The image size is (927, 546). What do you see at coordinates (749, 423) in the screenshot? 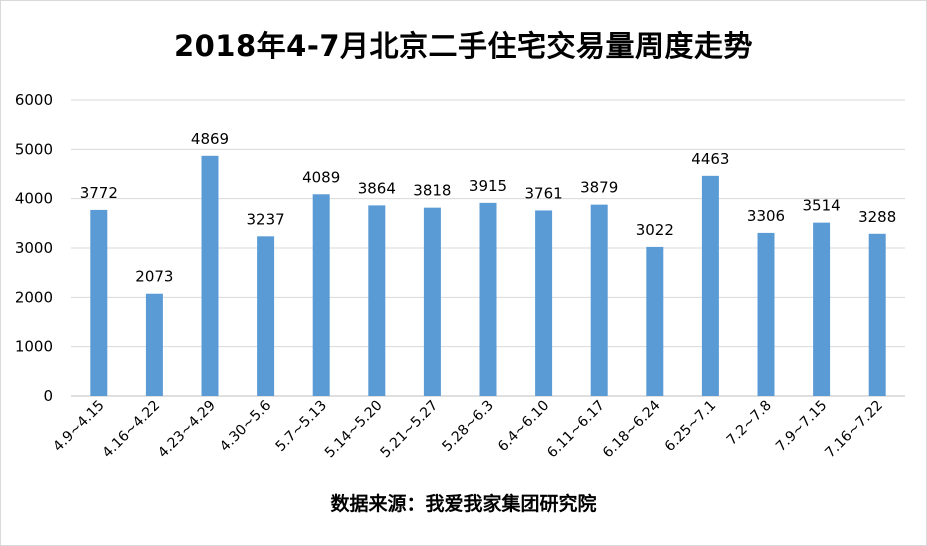
I see `x-tick-label: 7.2~7.8` at bounding box center [749, 423].